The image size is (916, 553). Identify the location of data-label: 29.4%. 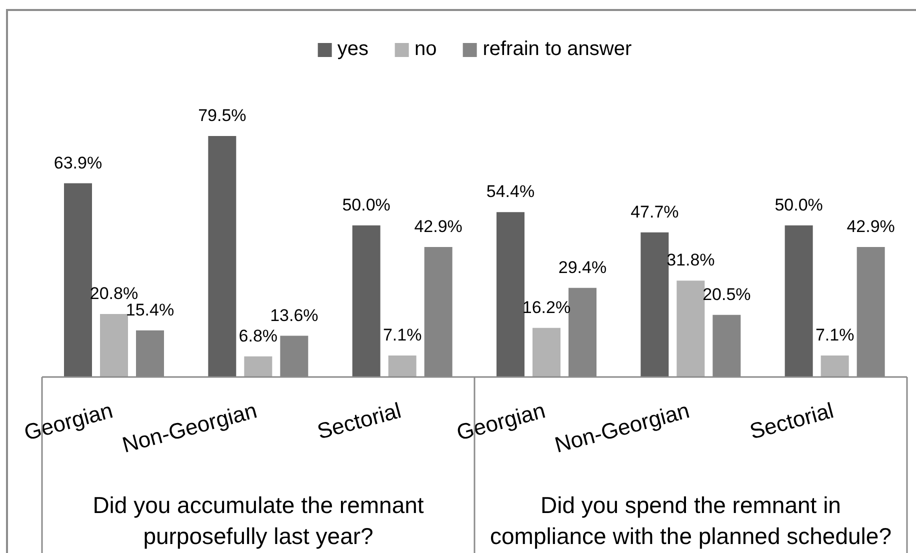
(582, 267).